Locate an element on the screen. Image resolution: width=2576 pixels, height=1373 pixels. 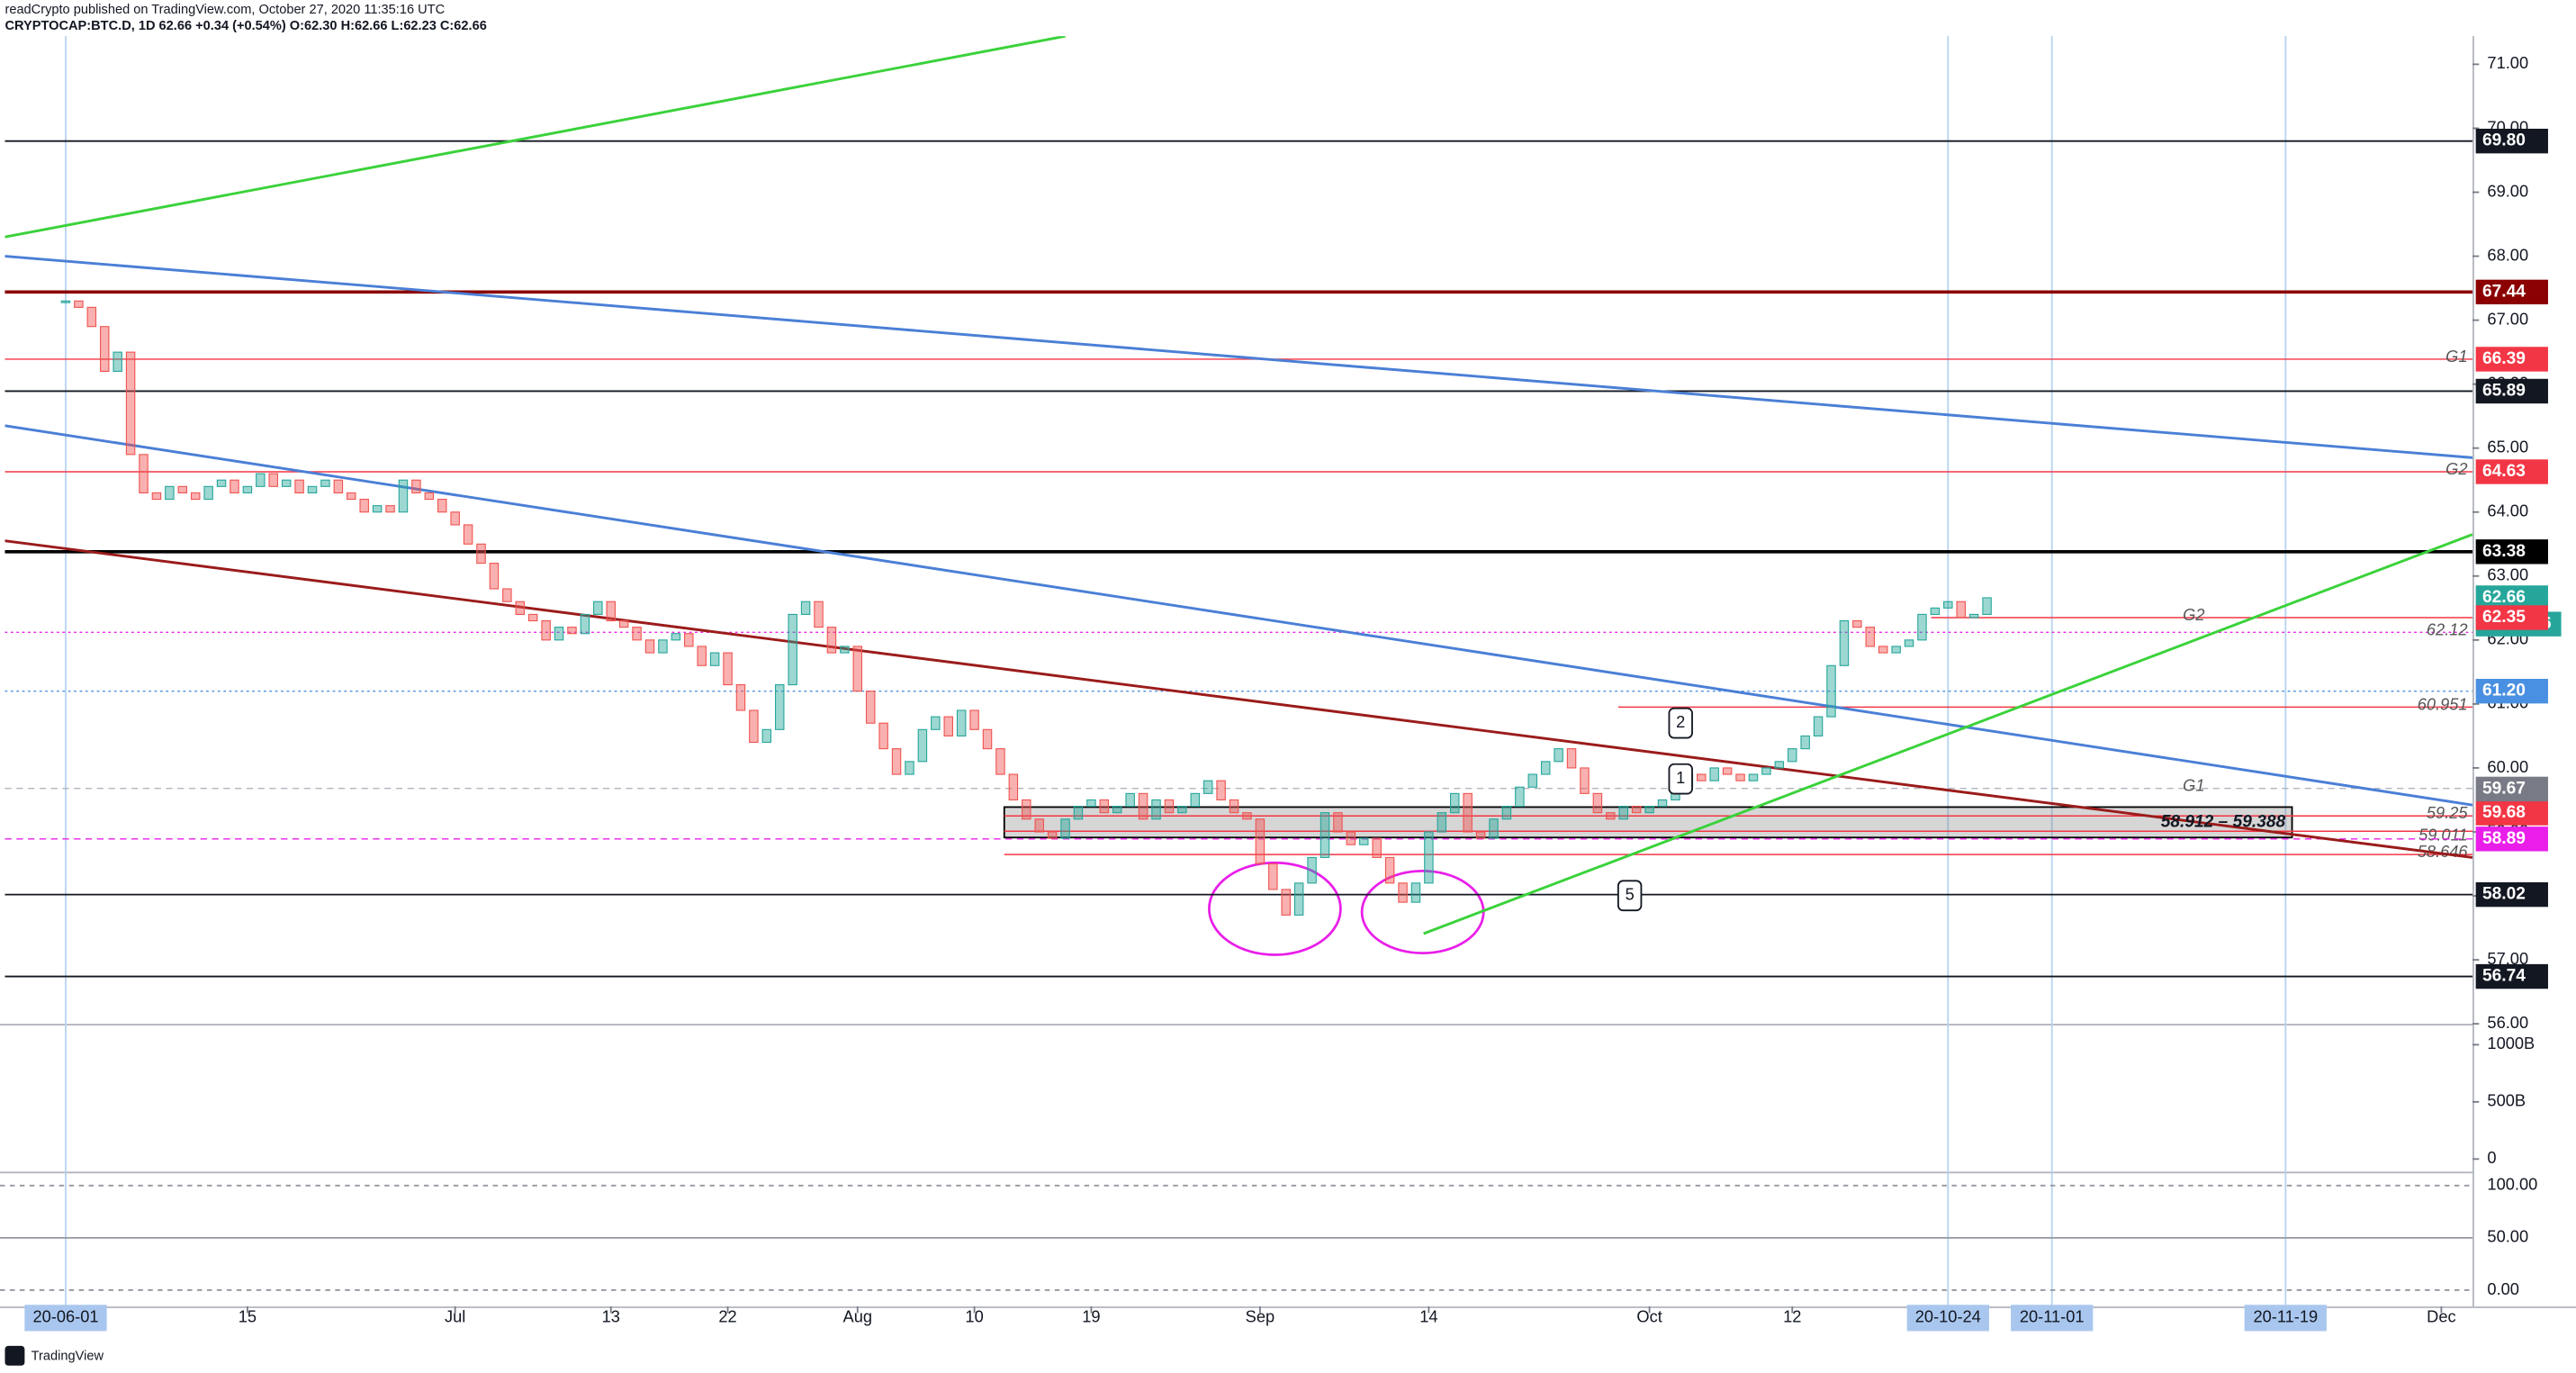
x-tick-label: Aug is located at coordinates (857, 1316).